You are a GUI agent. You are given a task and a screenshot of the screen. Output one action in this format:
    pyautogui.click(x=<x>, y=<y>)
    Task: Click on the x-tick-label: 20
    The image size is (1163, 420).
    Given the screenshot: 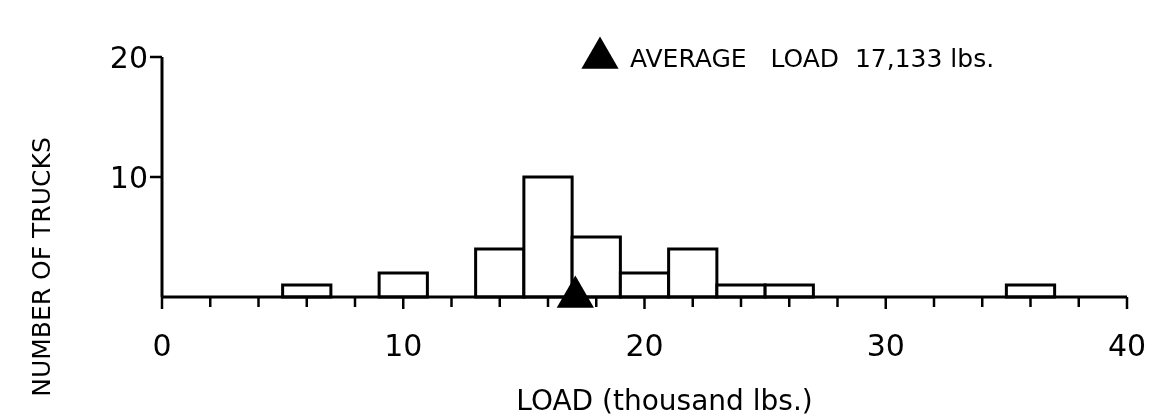 What is the action you would take?
    pyautogui.click(x=644, y=345)
    